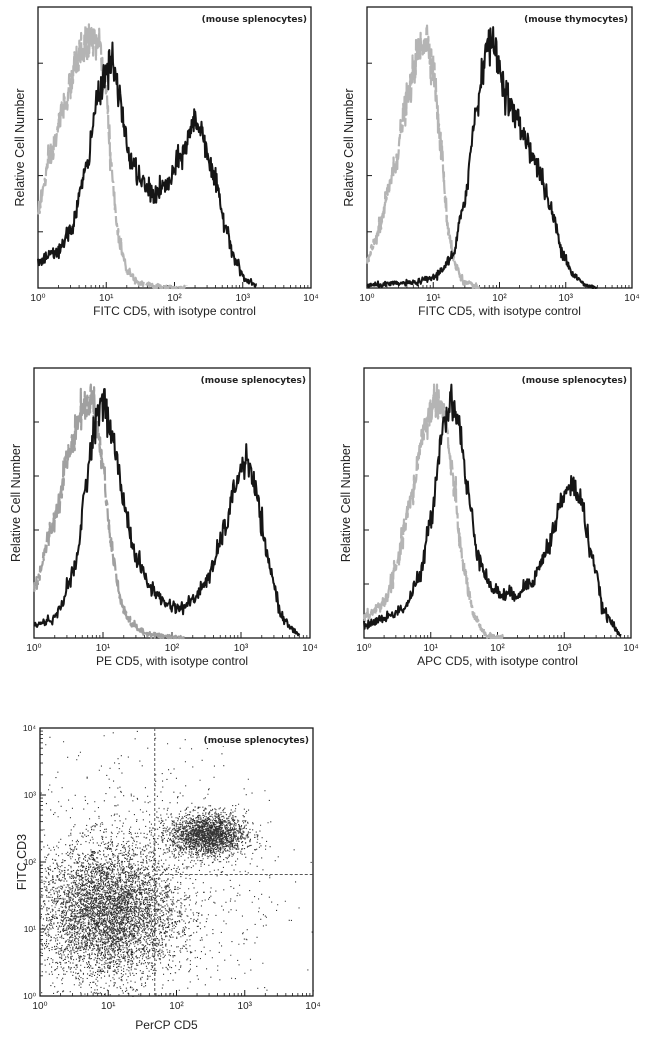 This screenshot has height=1041, width=650. What do you see at coordinates (22, 862) in the screenshot?
I see `y-axis-label: FITC CD3` at bounding box center [22, 862].